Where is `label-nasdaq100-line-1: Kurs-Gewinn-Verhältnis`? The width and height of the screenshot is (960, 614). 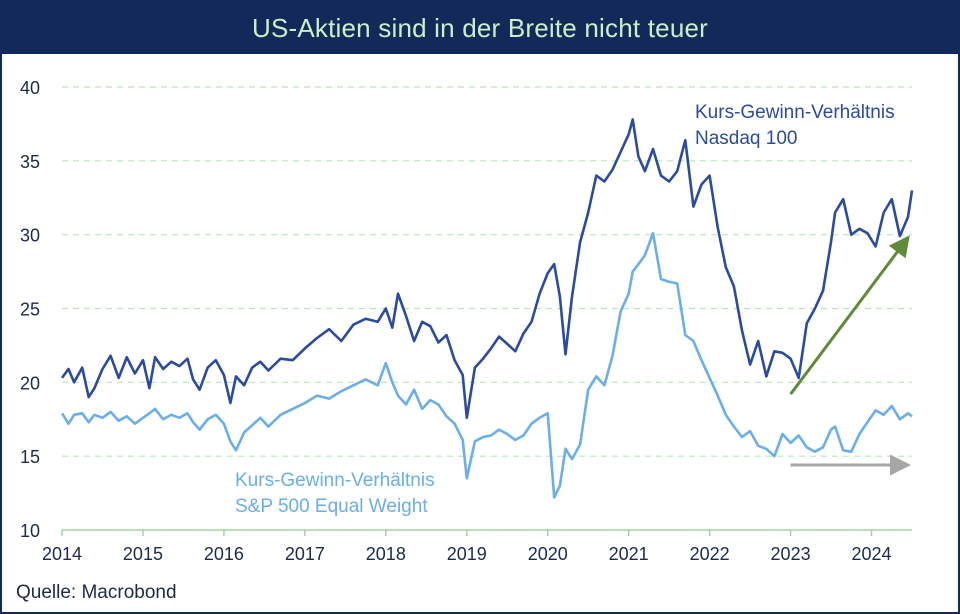
label-nasdaq100-line-1: Kurs-Gewinn-Verhältnis is located at coordinates (795, 112).